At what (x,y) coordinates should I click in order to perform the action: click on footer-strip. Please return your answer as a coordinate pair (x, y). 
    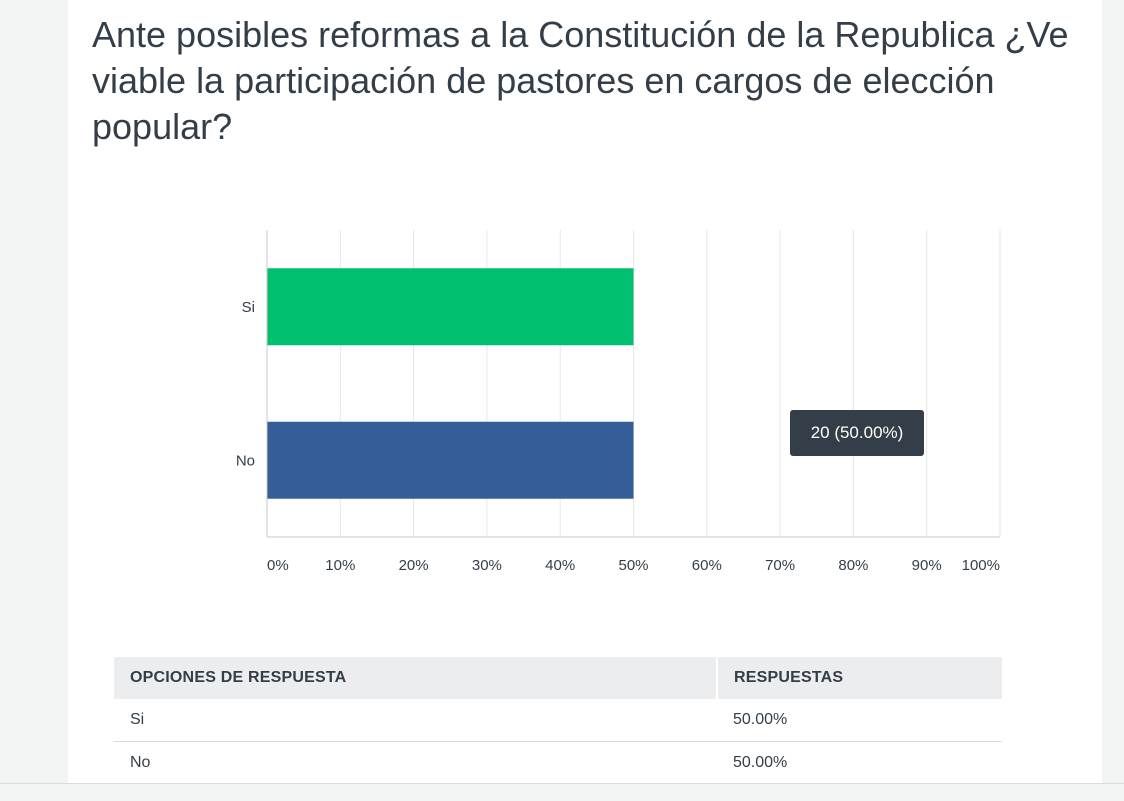
    Looking at the image, I should click on (562, 792).